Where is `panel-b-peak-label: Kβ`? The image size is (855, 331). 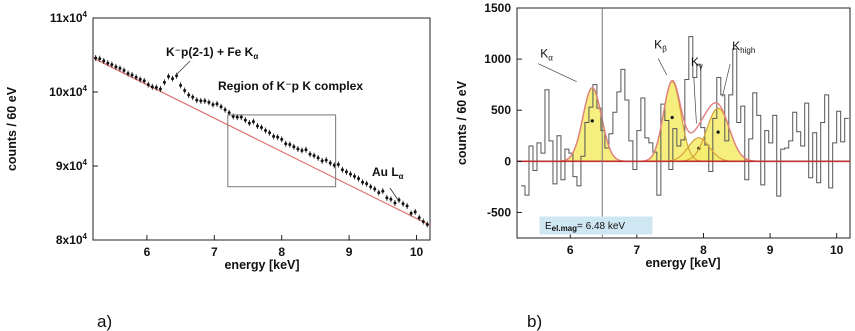 panel-b-peak-label: Kβ is located at coordinates (660, 46).